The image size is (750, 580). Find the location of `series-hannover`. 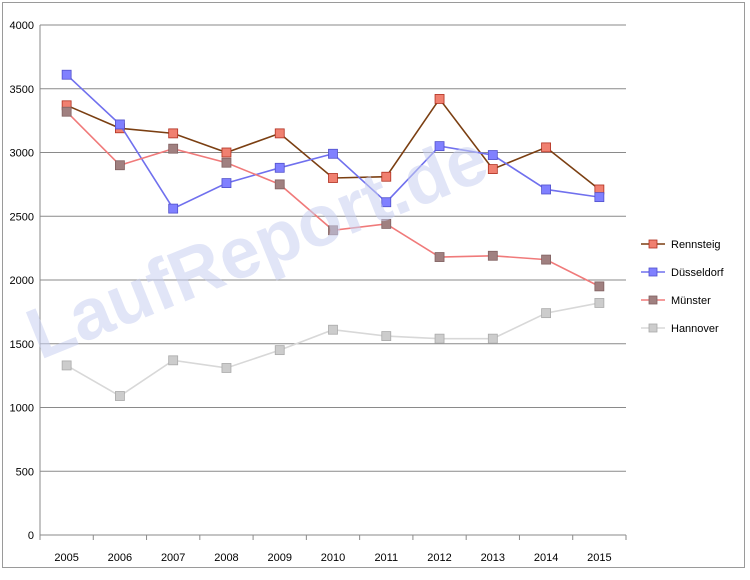

series-hannover is located at coordinates (333, 349).